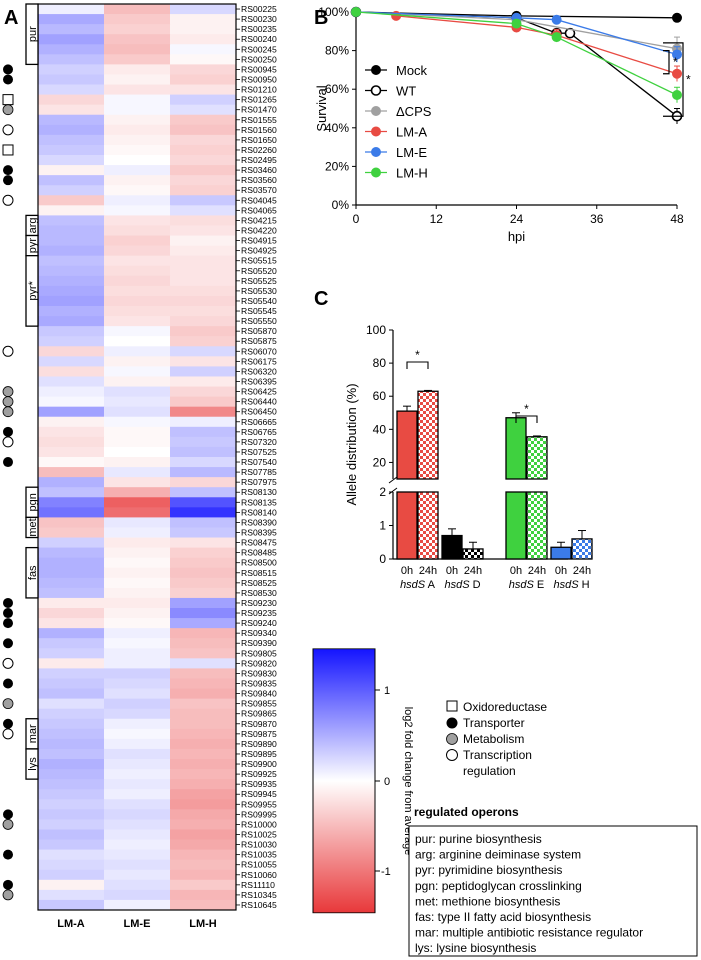 The image size is (701, 960). I want to click on gene-label: RS09230, so click(259, 603).